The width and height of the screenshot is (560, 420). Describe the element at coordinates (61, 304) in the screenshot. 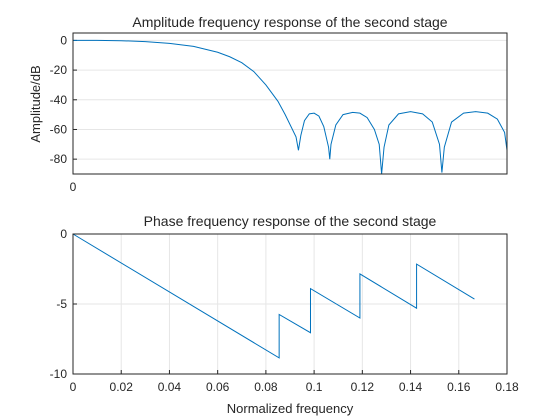

I see `phase-ytick-label: -5` at that location.